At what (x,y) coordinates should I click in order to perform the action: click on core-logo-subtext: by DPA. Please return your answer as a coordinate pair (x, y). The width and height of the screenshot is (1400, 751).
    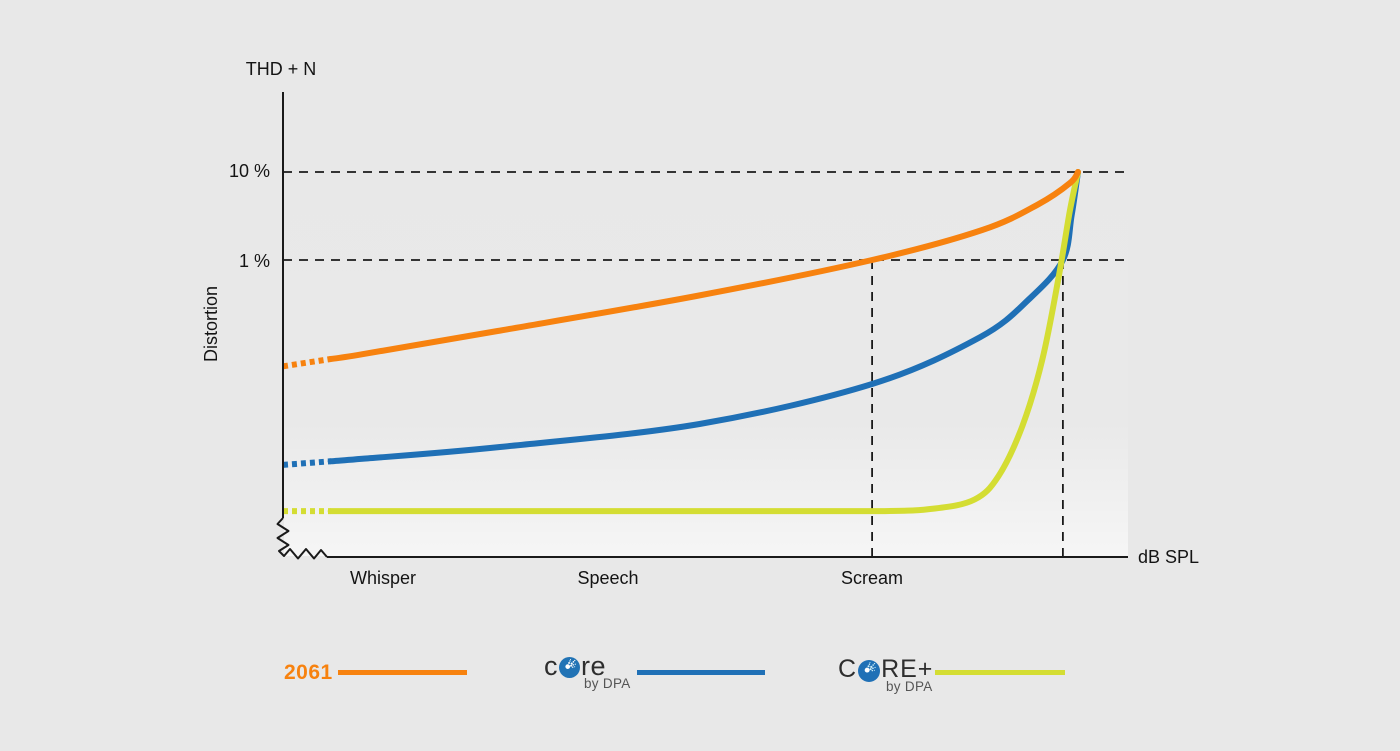
    Looking at the image, I should click on (607, 683).